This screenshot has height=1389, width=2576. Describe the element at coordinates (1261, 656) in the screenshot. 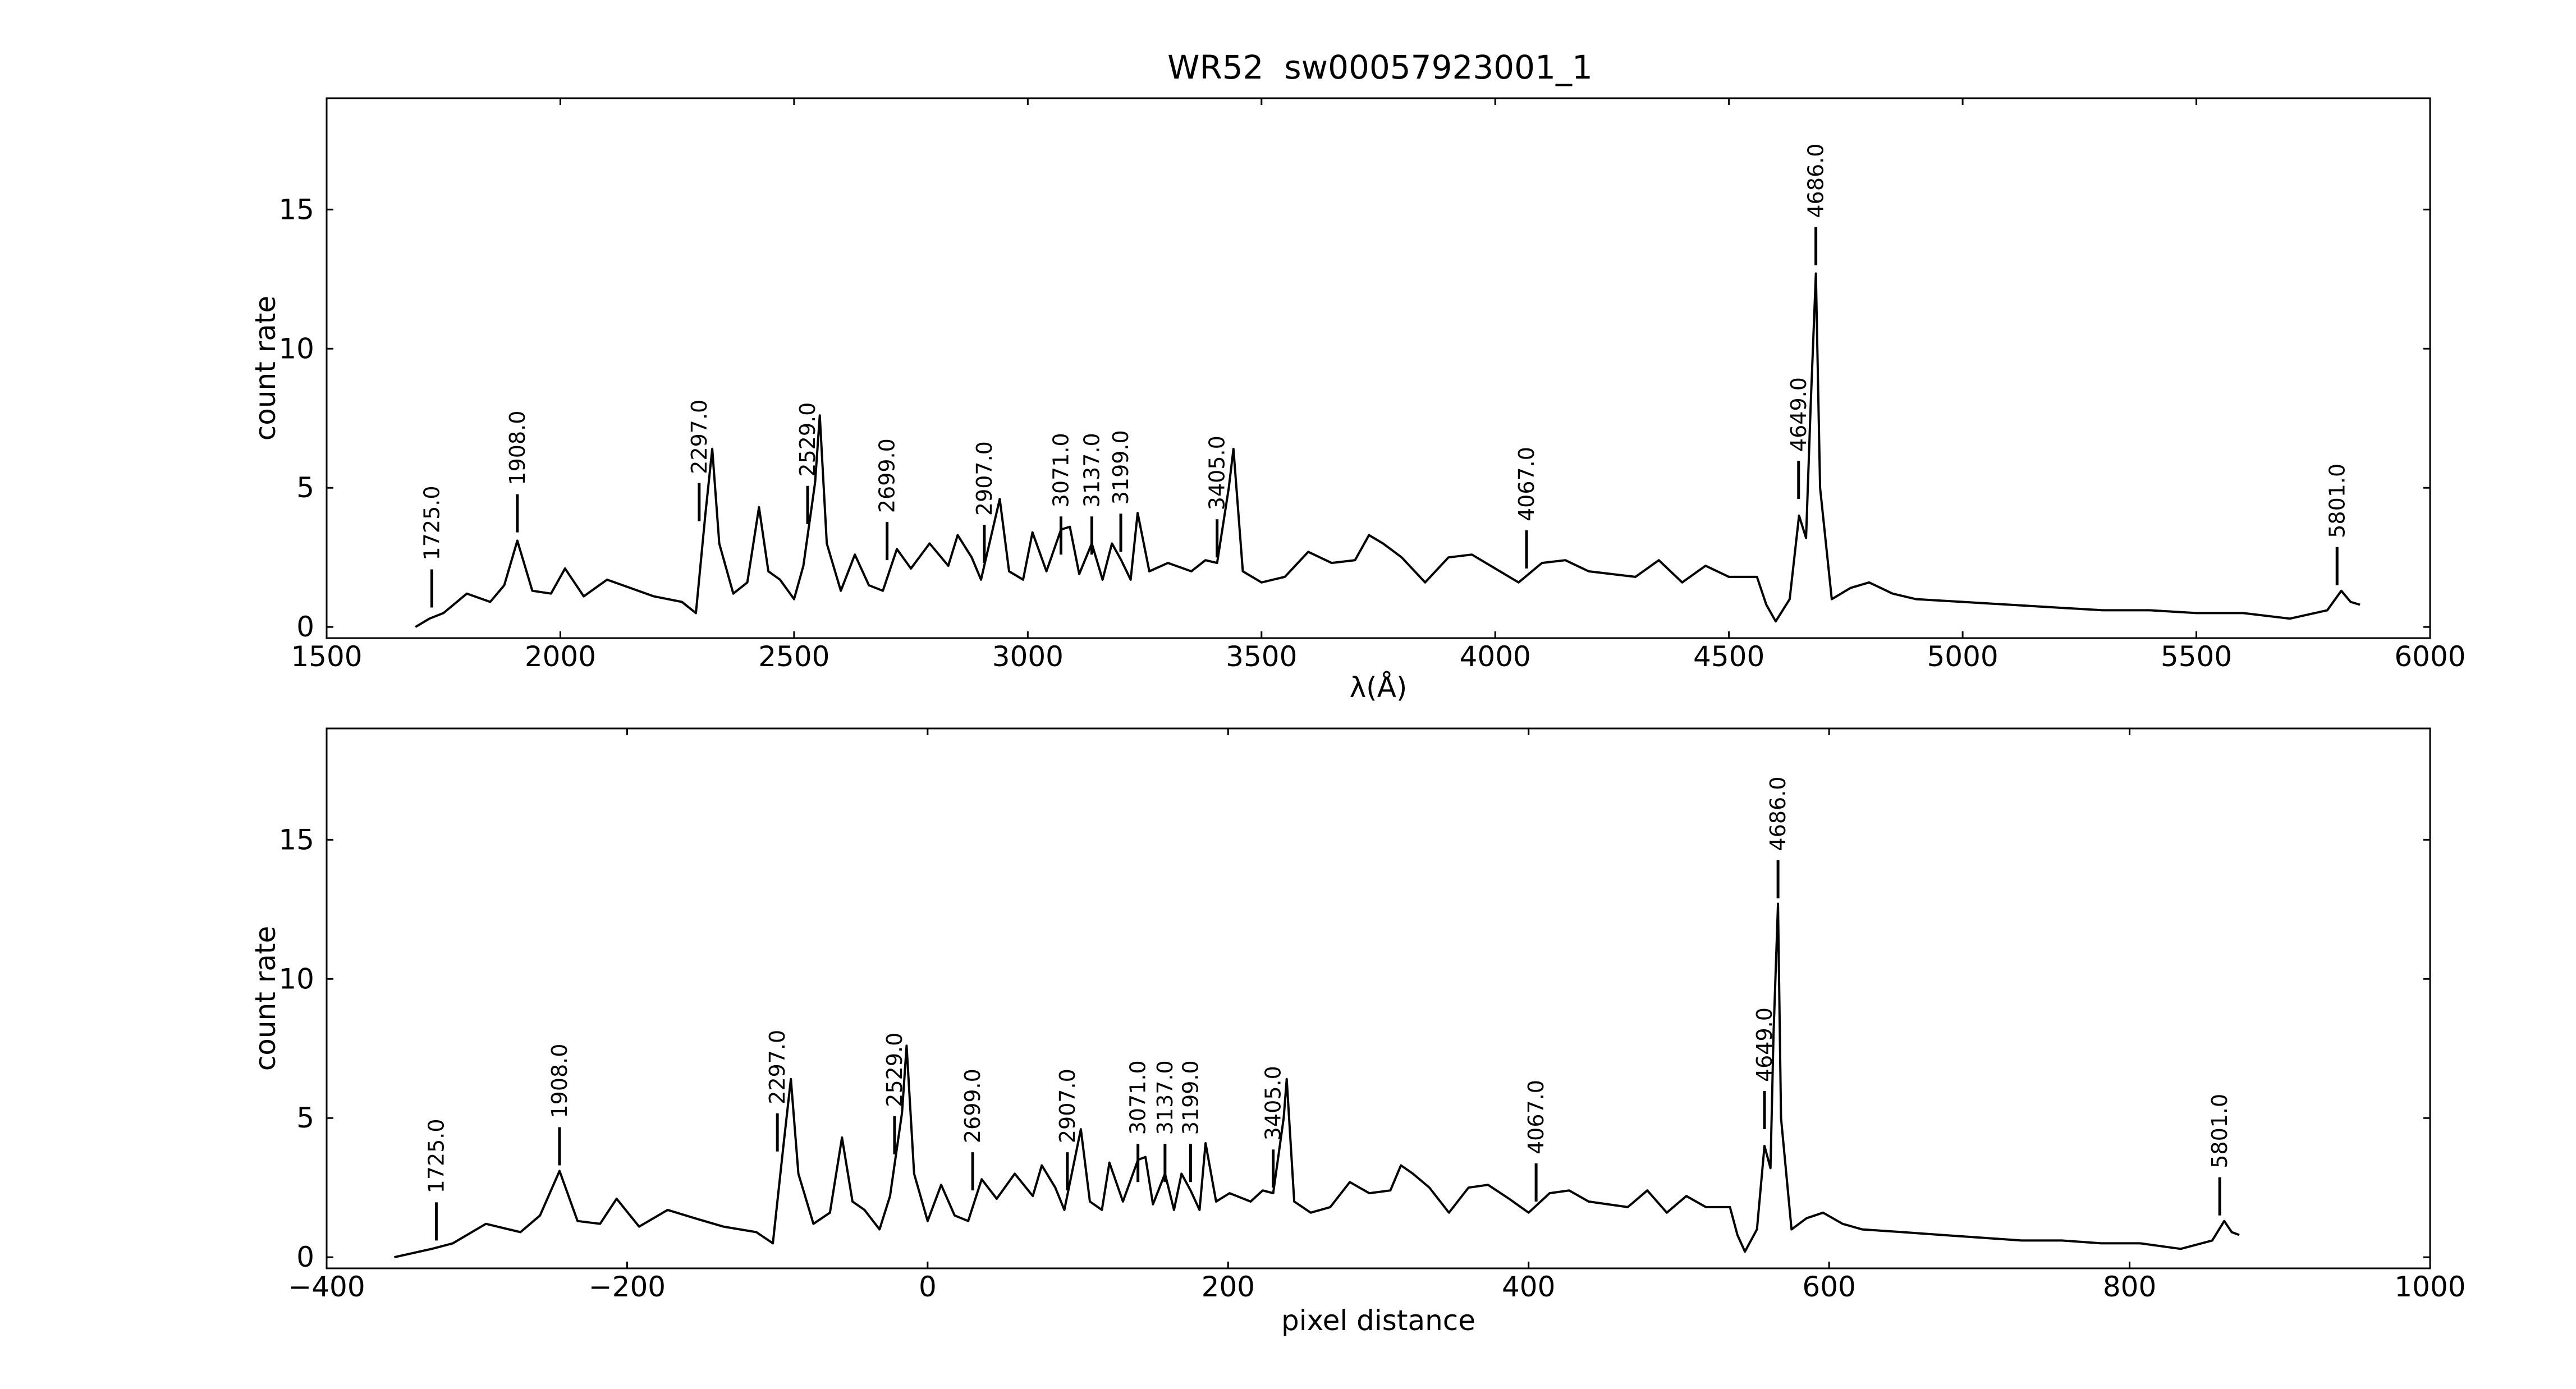

I see `x-tick-label: 3500` at that location.